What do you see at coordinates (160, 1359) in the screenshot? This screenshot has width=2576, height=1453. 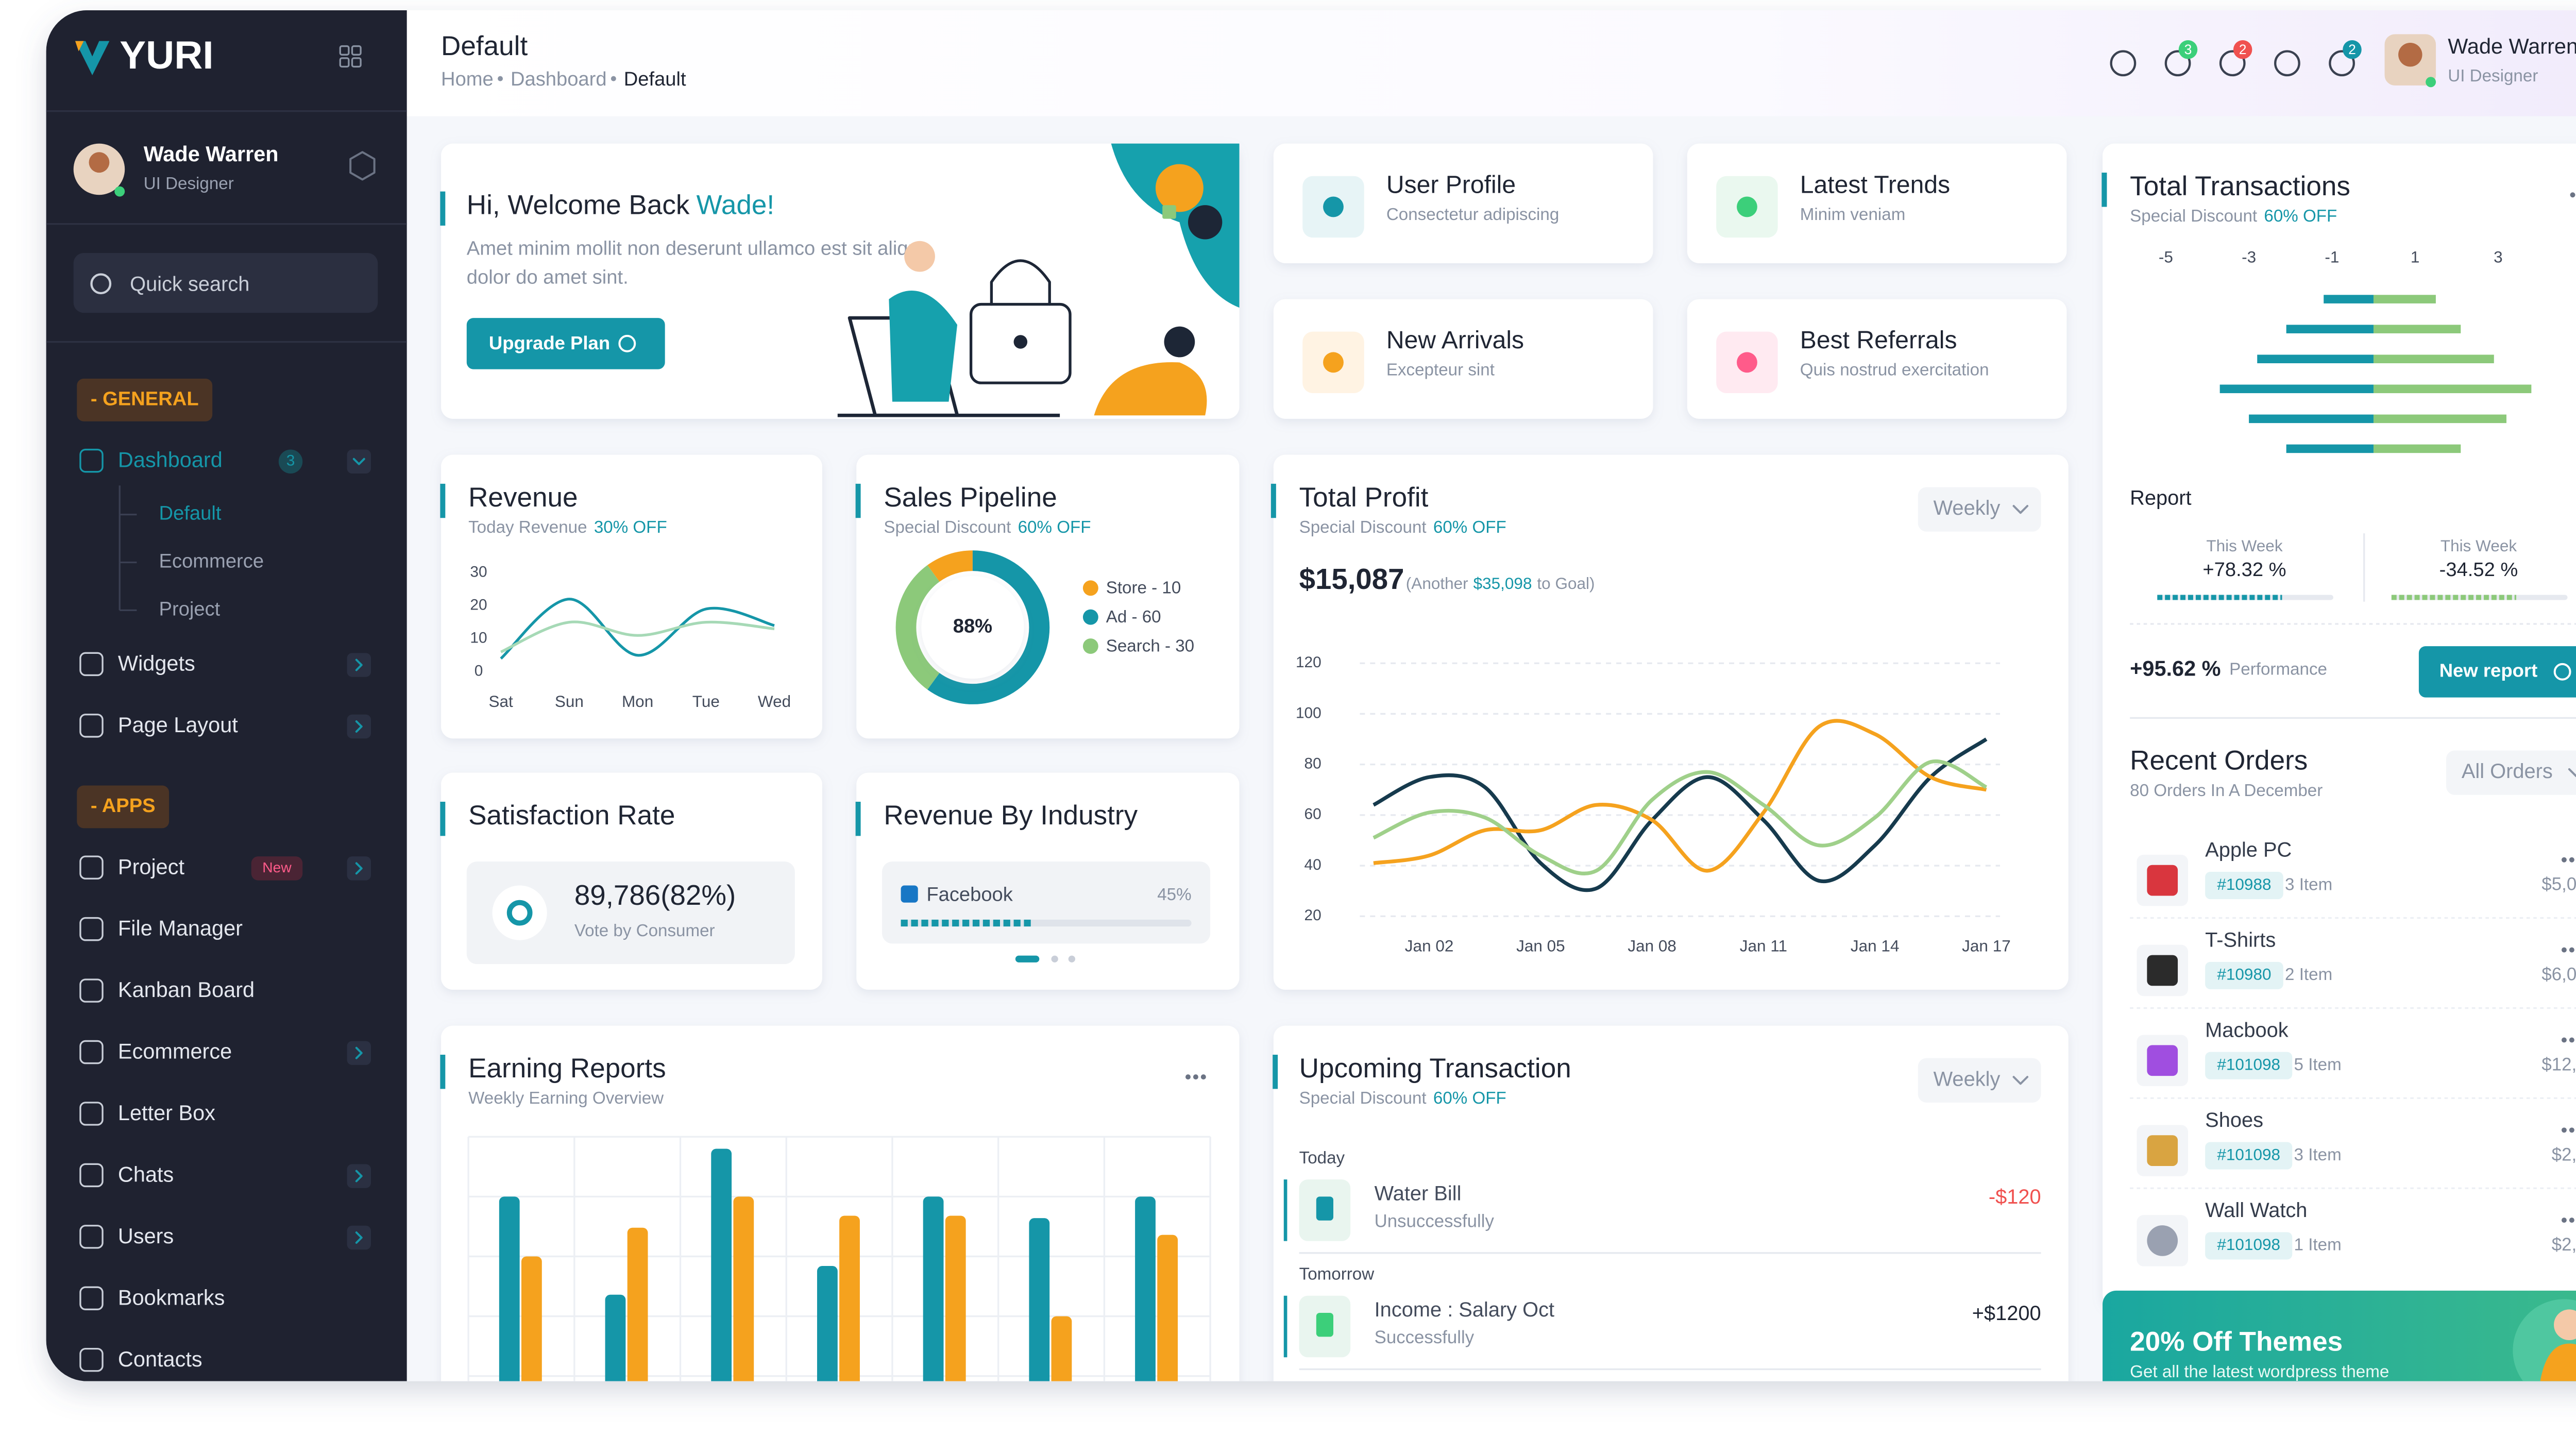 I see `menu-item: Contacts` at bounding box center [160, 1359].